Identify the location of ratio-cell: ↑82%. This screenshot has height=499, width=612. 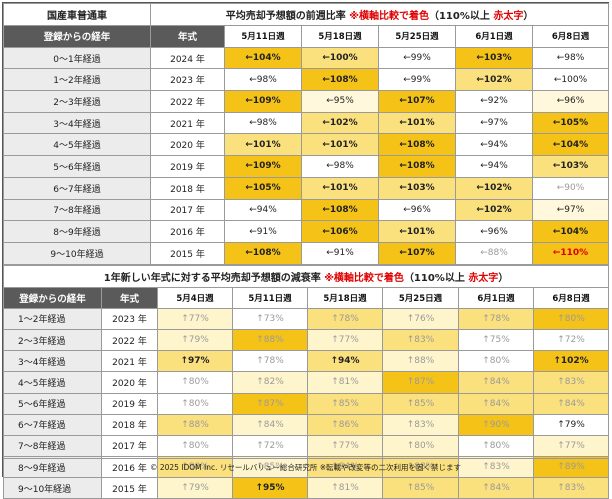
(270, 382).